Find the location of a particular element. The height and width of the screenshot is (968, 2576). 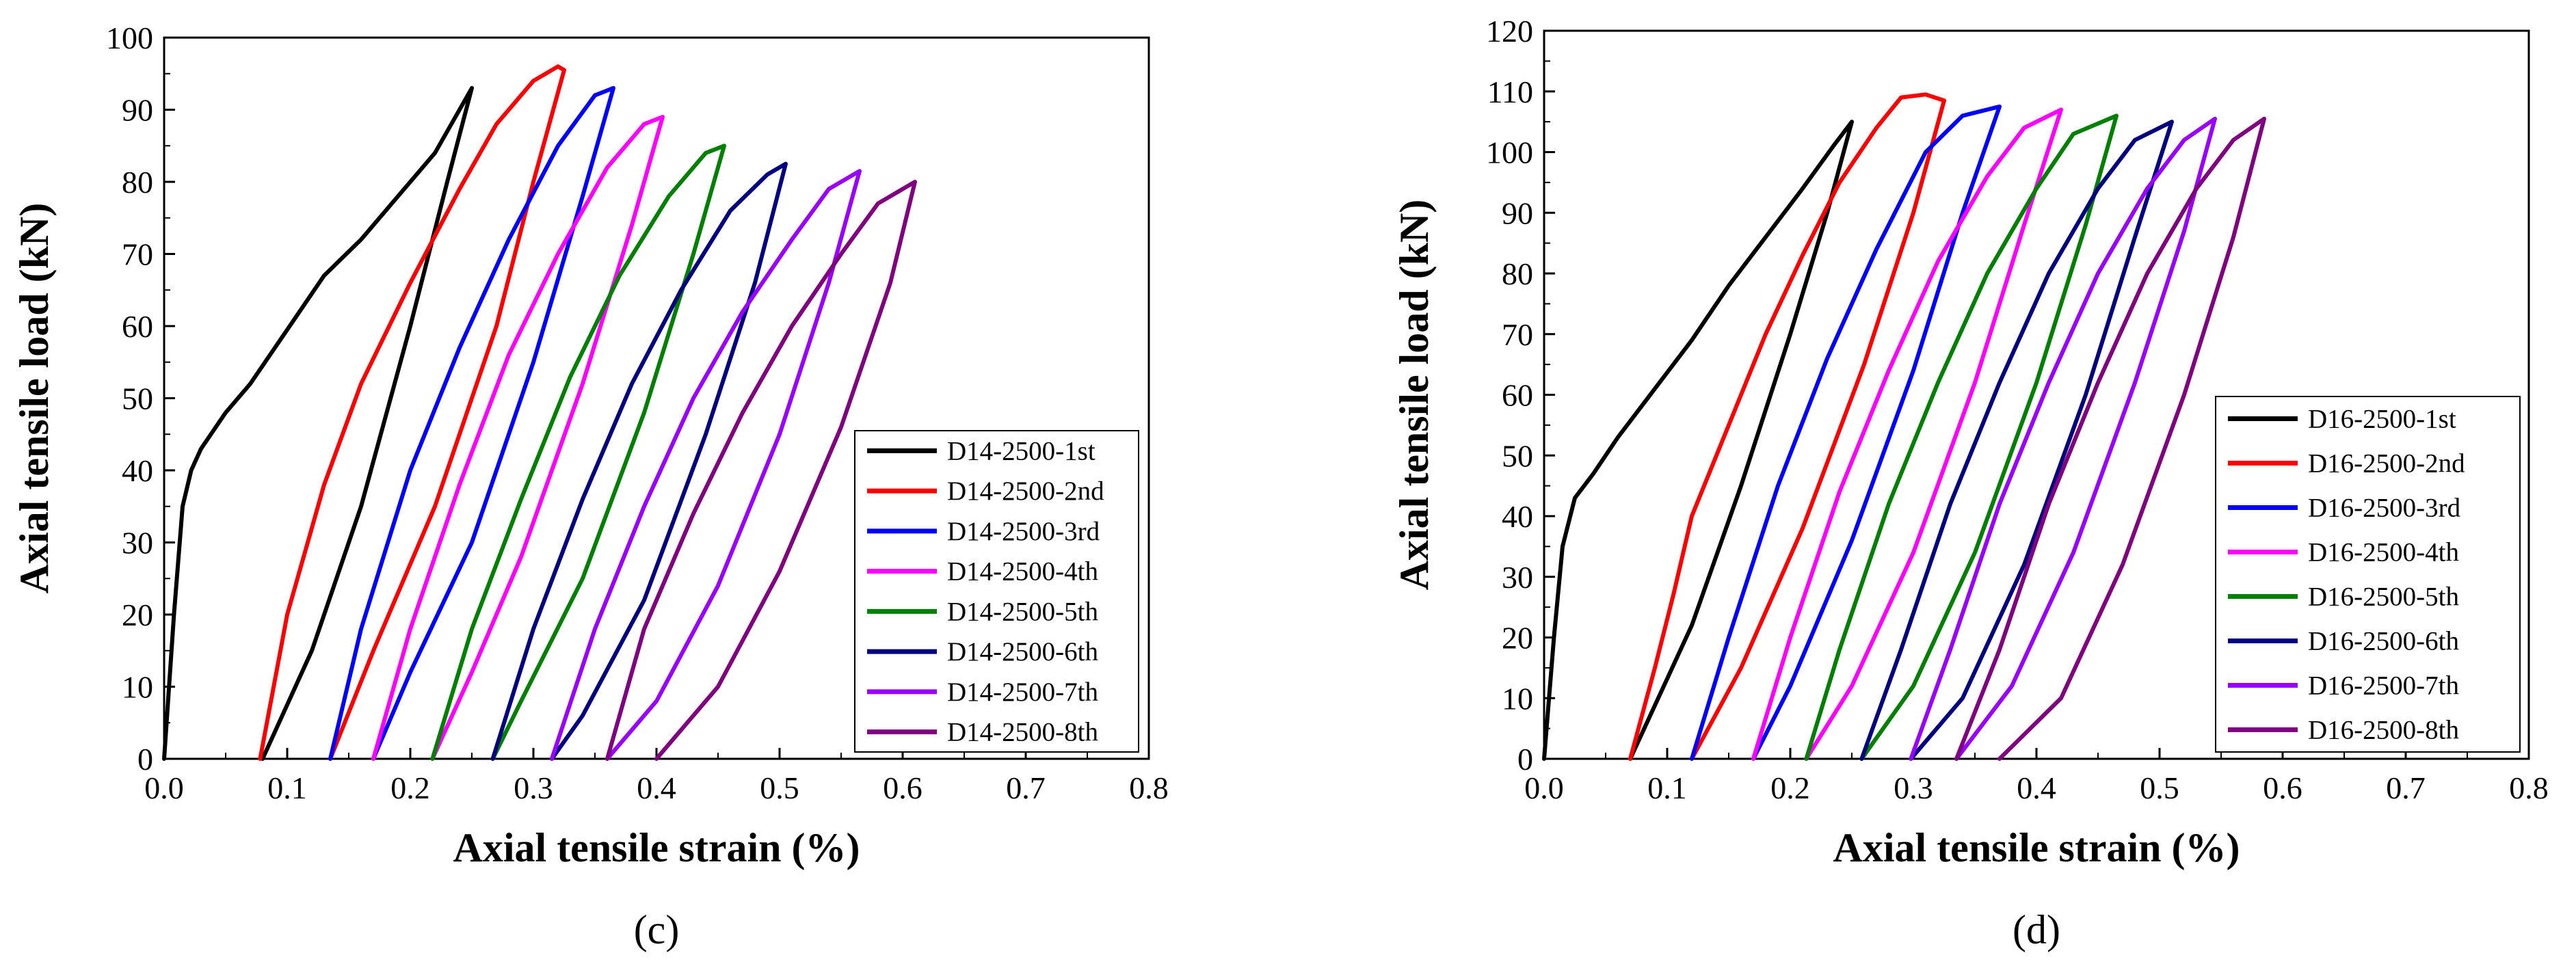

legend-entry: D16-2500-7th is located at coordinates (2383, 686).